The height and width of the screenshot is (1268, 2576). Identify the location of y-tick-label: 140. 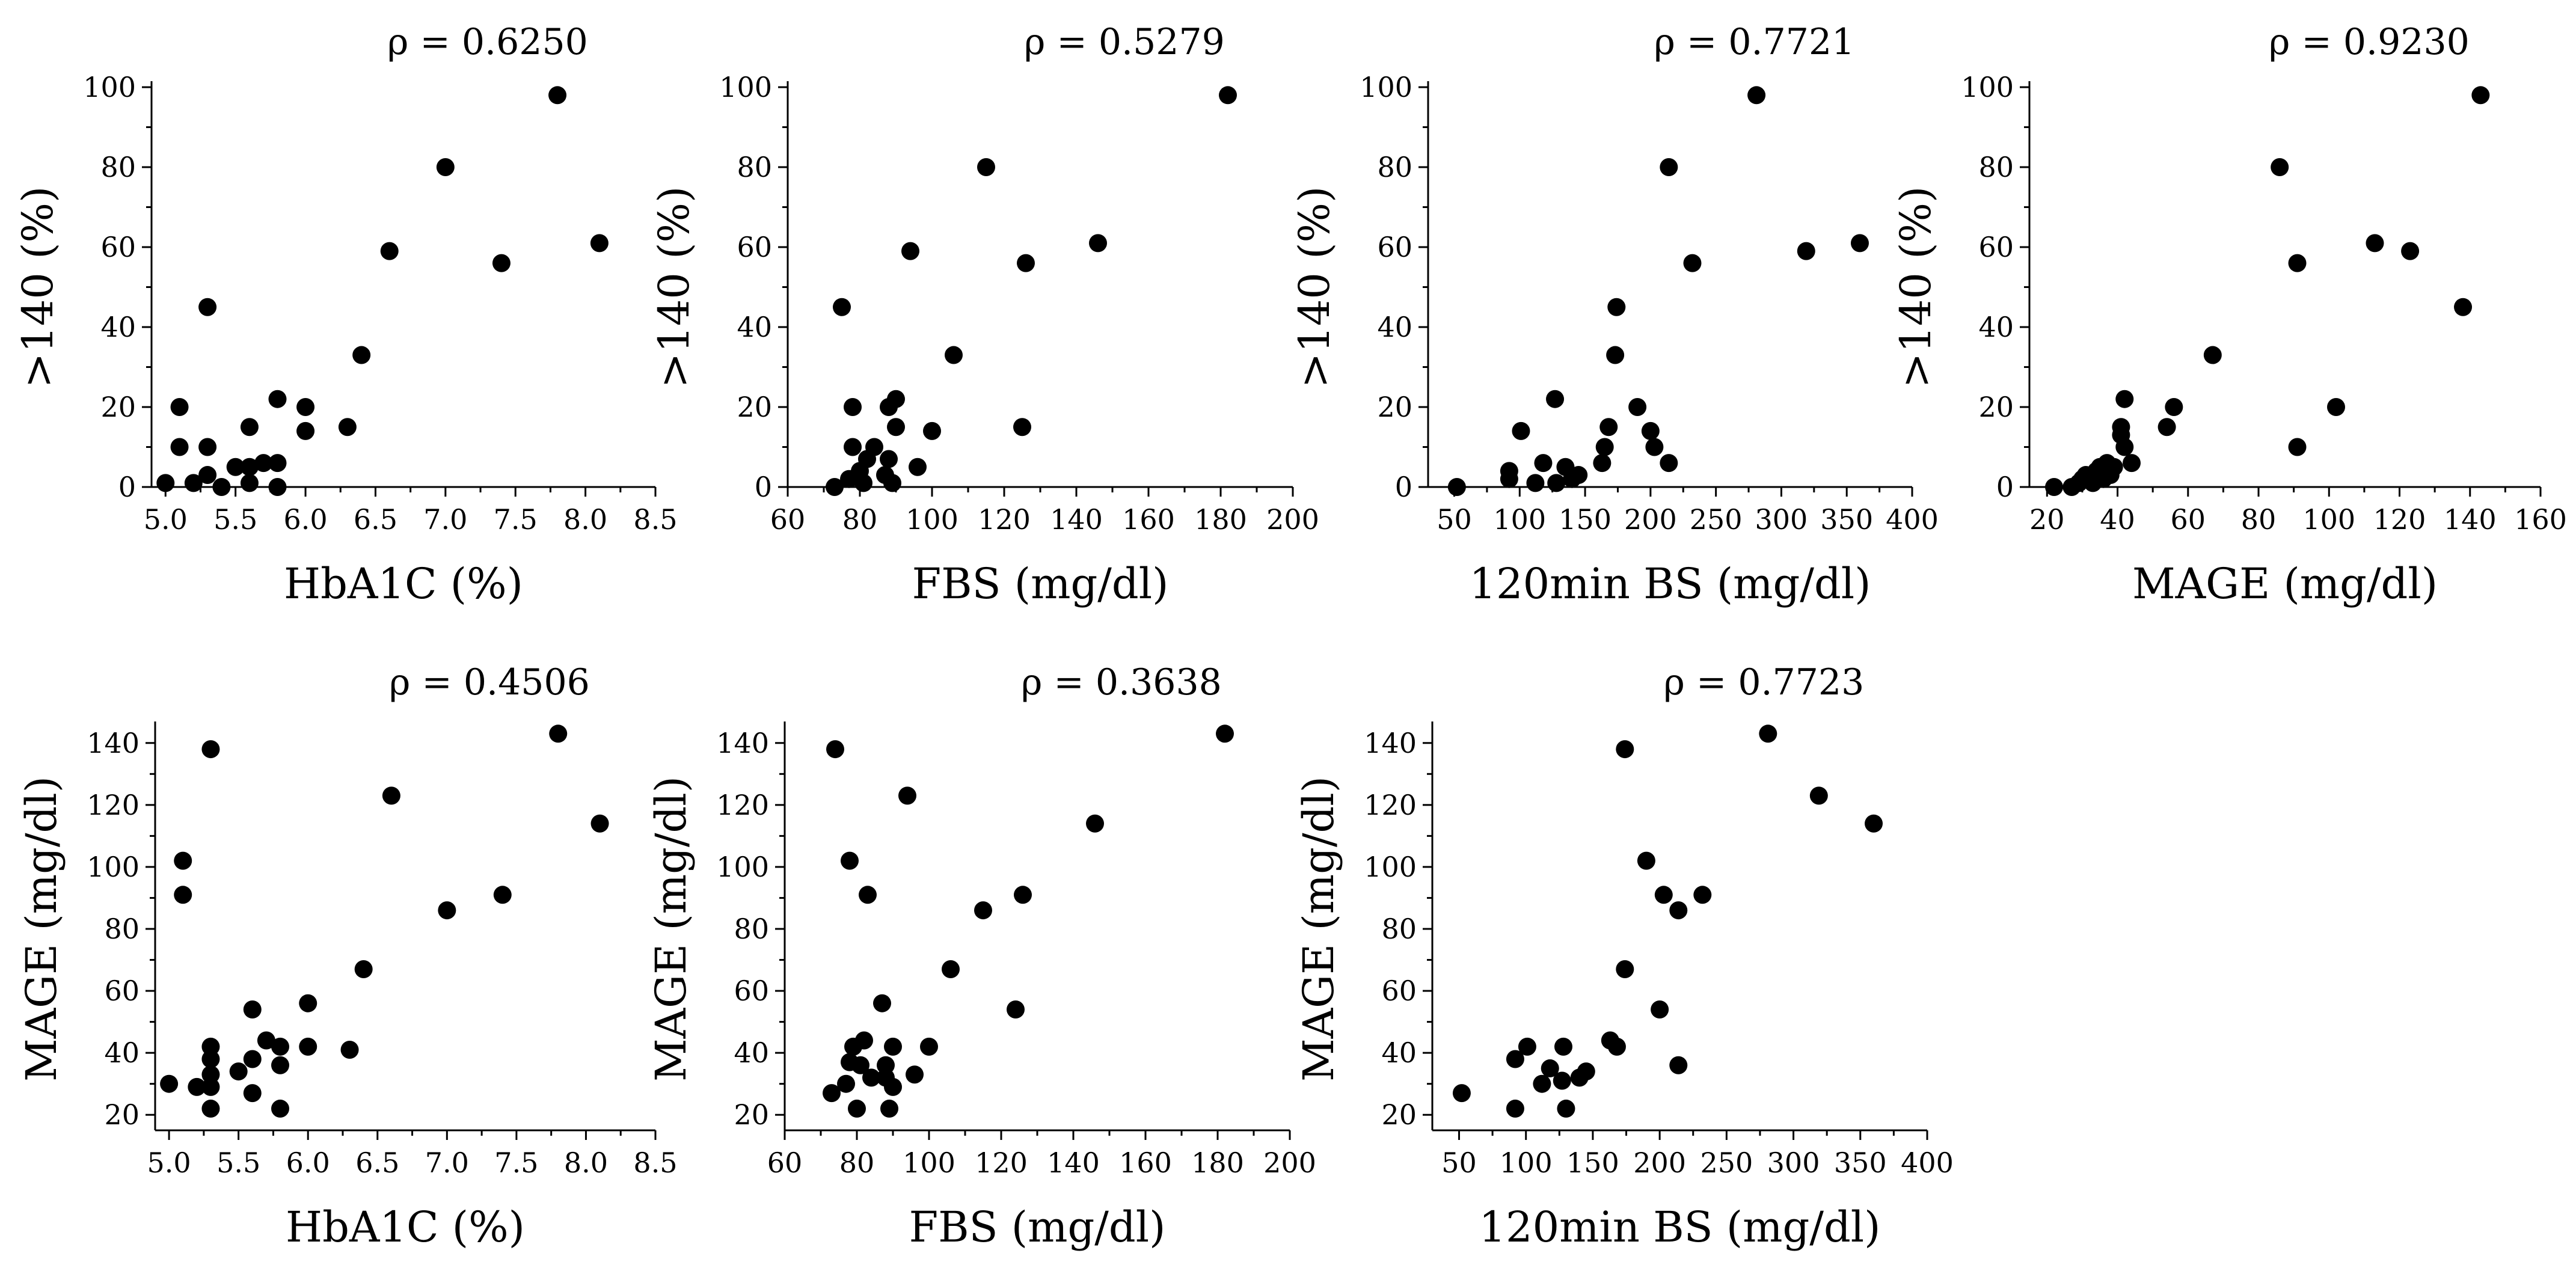
(742, 743).